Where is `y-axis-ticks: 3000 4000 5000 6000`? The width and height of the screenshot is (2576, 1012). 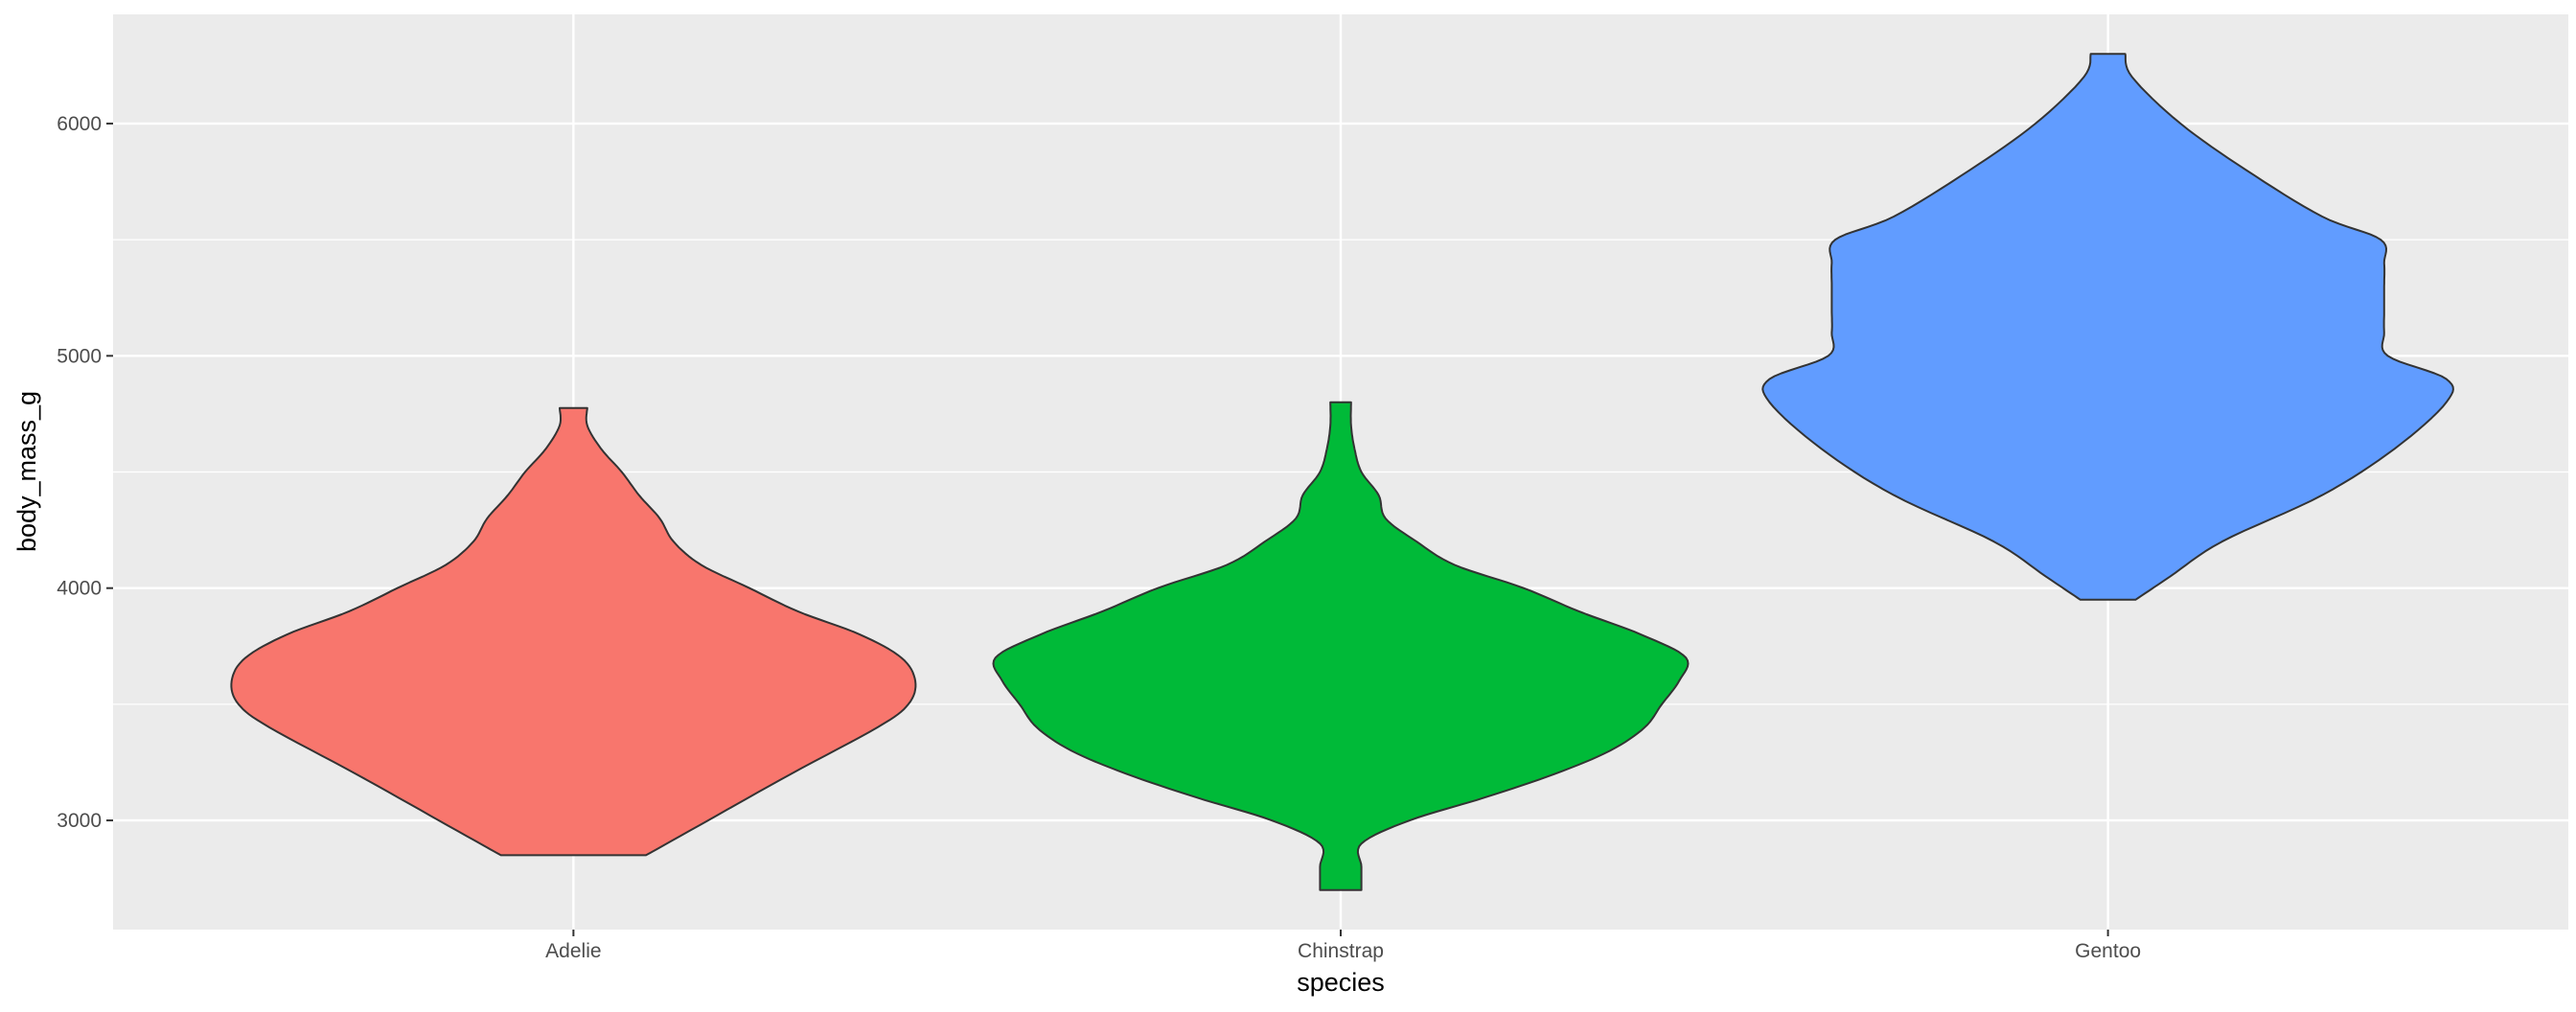
y-axis-ticks: 3000 4000 5000 6000 is located at coordinates (85, 472).